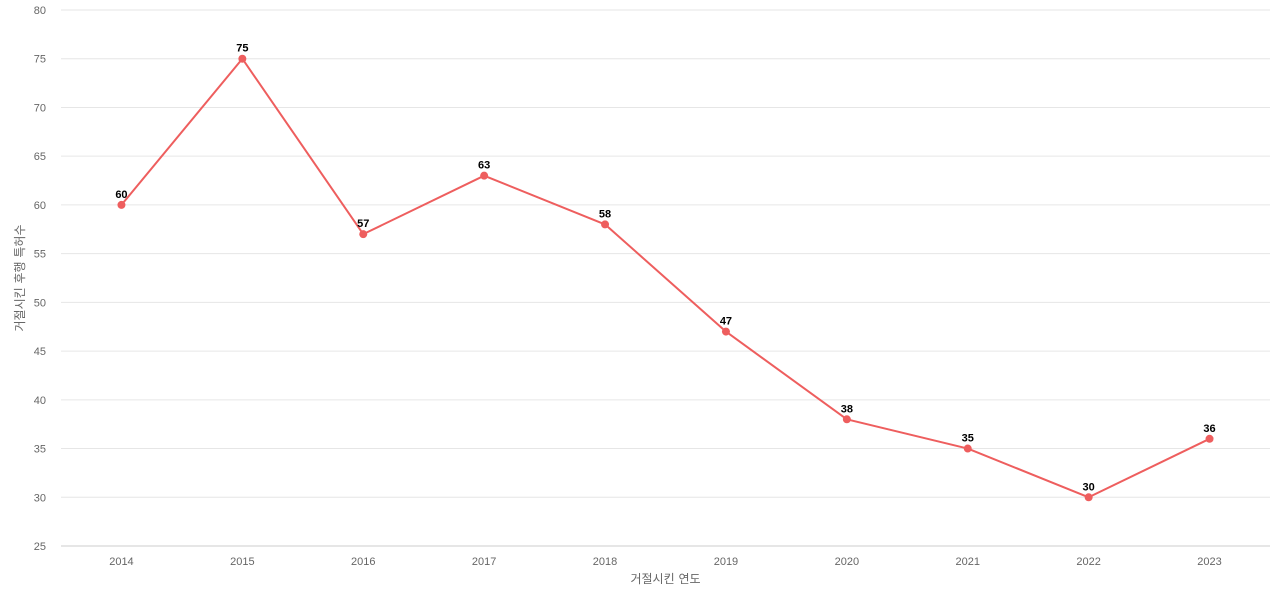  Describe the element at coordinates (40, 352) in the screenshot. I see `y-tick-label: 45` at that location.